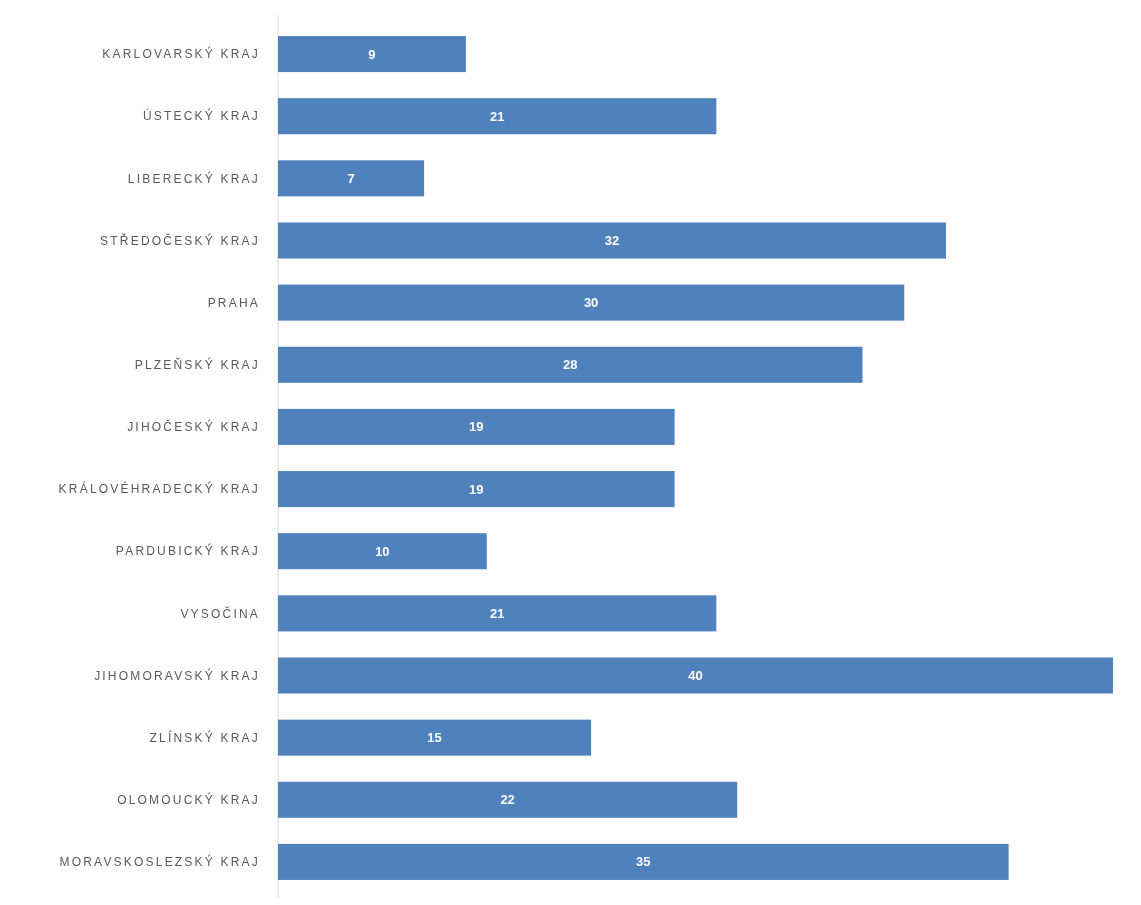  I want to click on y-tick-label: JIHOČESKÝ KRAJ, so click(193, 427).